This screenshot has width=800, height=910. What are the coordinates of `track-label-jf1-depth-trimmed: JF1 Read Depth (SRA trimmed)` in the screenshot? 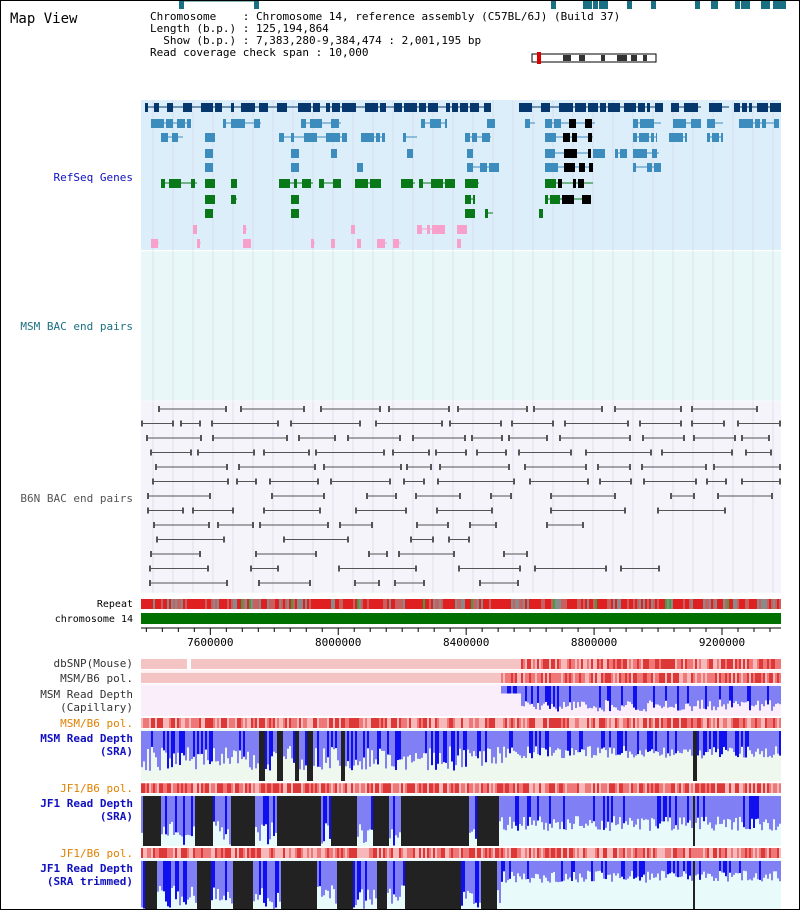 It's located at (86, 875).